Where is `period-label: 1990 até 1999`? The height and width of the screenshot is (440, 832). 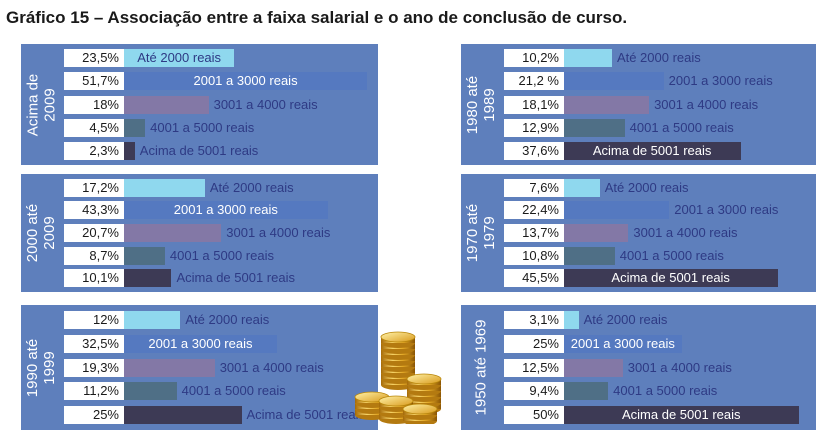 period-label: 1990 até 1999 is located at coordinates (41, 367).